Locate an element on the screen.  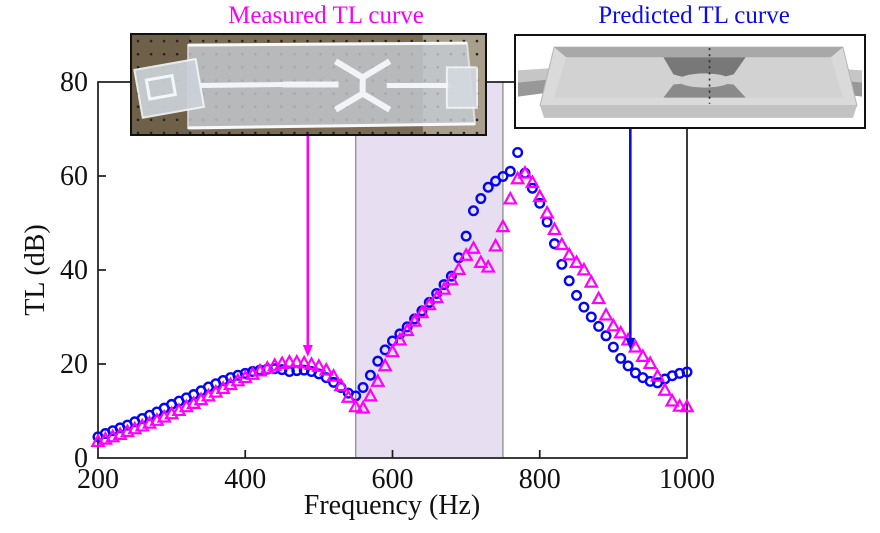
shaded-band is located at coordinates (429, 270).